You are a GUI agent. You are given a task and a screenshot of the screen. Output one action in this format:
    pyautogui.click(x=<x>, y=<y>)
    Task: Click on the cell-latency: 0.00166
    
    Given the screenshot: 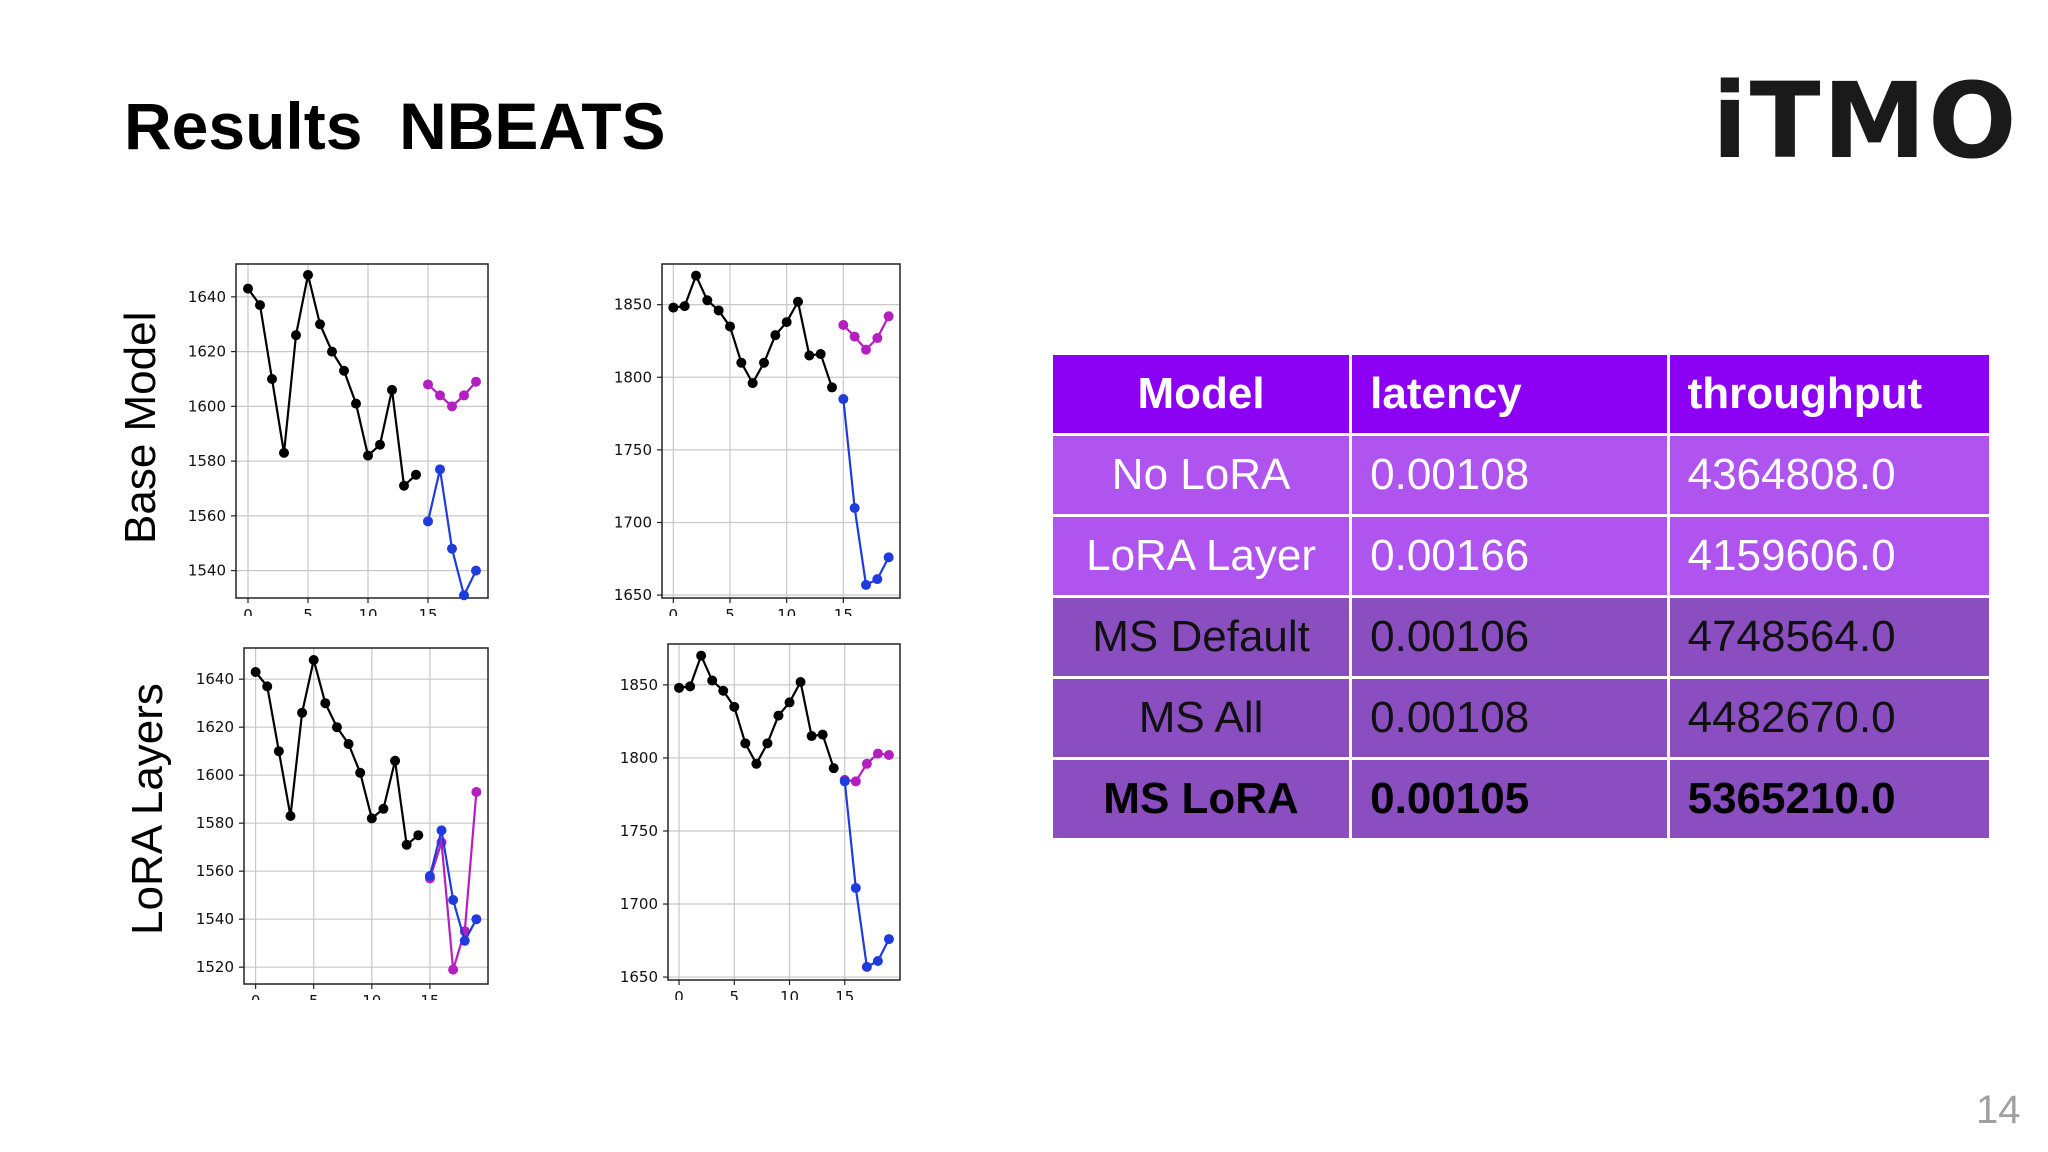 What is the action you would take?
    pyautogui.click(x=1509, y=556)
    